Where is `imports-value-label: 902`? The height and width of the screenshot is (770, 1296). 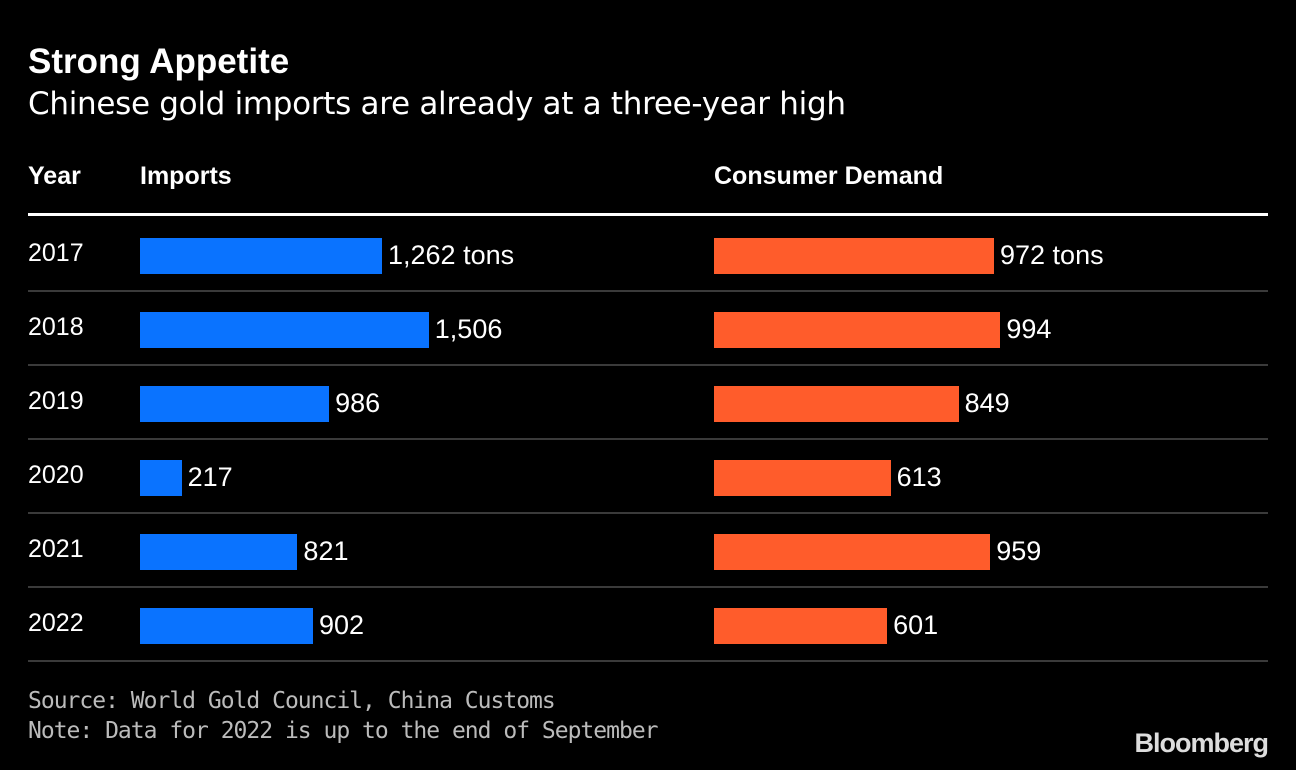 imports-value-label: 902 is located at coordinates (341, 625).